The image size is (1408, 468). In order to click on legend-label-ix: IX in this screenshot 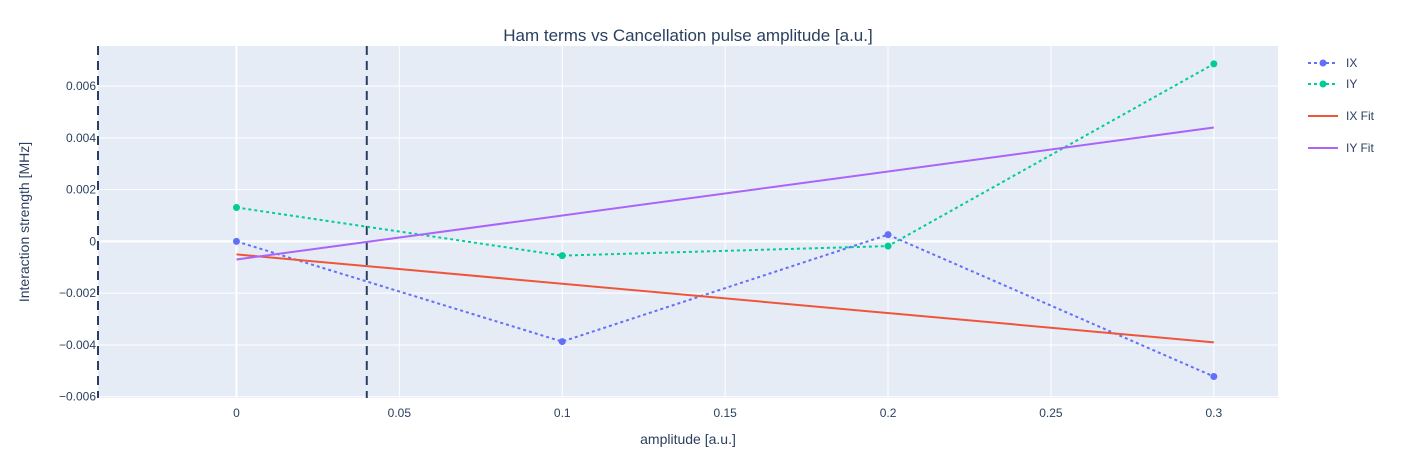, I will do `click(1351, 63)`.